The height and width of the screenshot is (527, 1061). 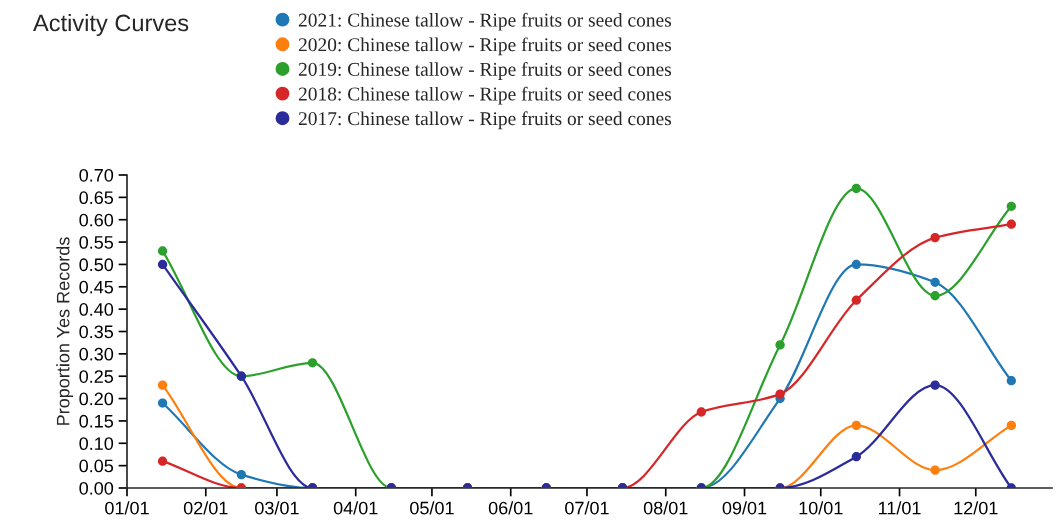 What do you see at coordinates (821, 508) in the screenshot?
I see `x-tick-label: 10/01` at bounding box center [821, 508].